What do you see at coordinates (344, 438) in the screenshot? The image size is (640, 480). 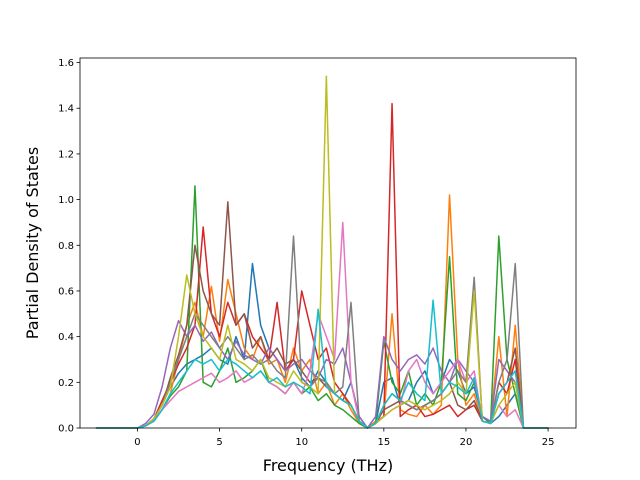 I see `x-axis: 0 5 10 15 20 25` at bounding box center [344, 438].